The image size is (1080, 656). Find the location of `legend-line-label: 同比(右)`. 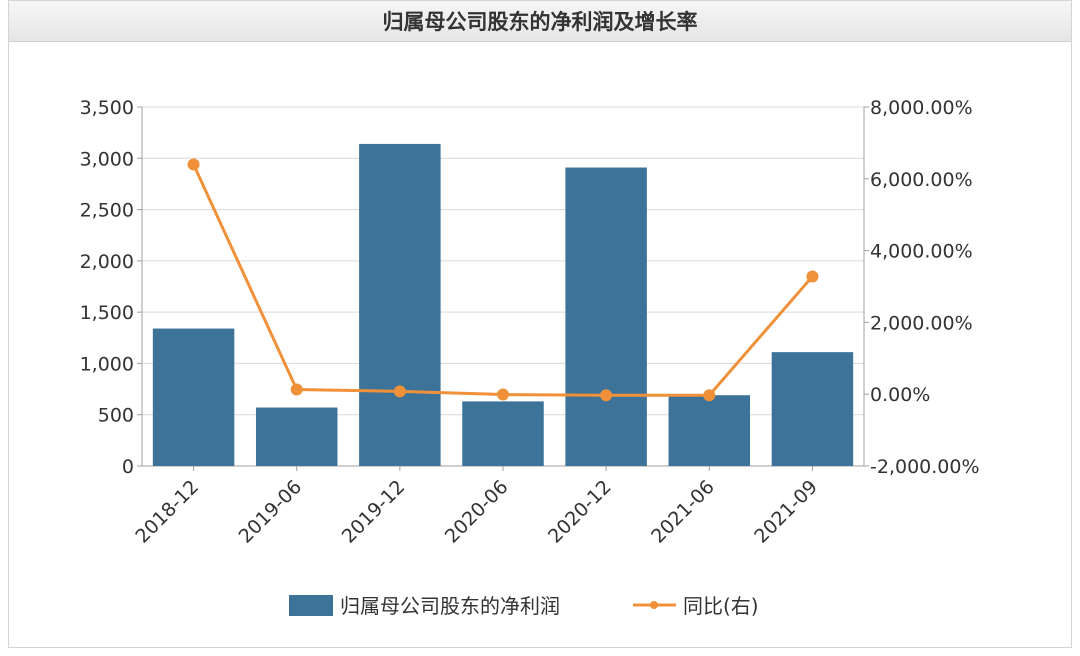

legend-line-label: 同比(右) is located at coordinates (721, 606).